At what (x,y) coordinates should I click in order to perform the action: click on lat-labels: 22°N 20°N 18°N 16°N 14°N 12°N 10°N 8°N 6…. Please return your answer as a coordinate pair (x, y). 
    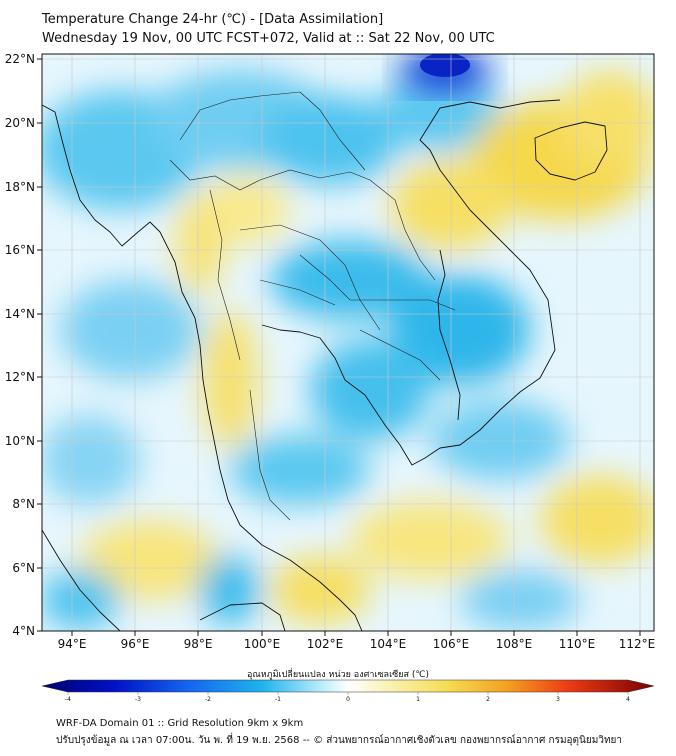
    Looking at the image, I should click on (20, 345).